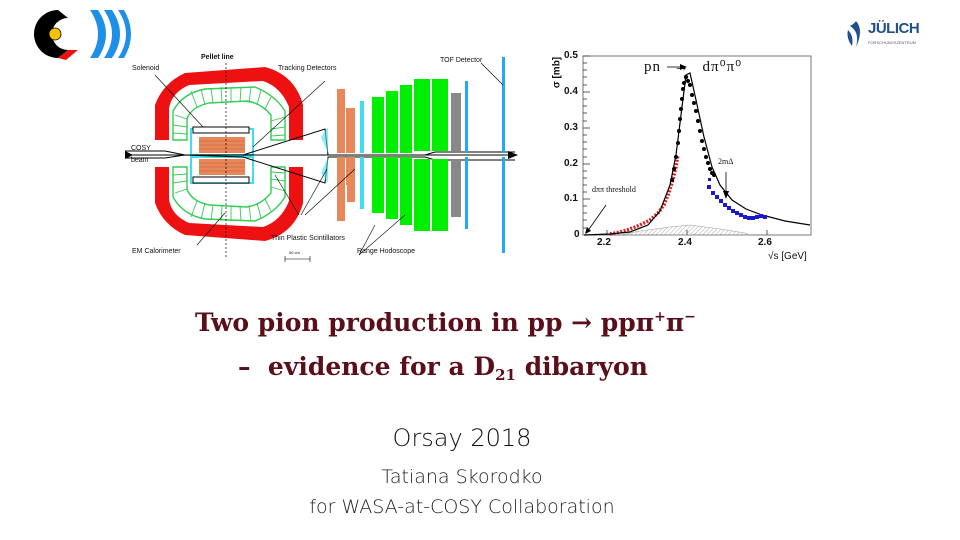 This screenshot has height=540, width=960. I want to click on julich-swoosh-icon, so click(853, 34).